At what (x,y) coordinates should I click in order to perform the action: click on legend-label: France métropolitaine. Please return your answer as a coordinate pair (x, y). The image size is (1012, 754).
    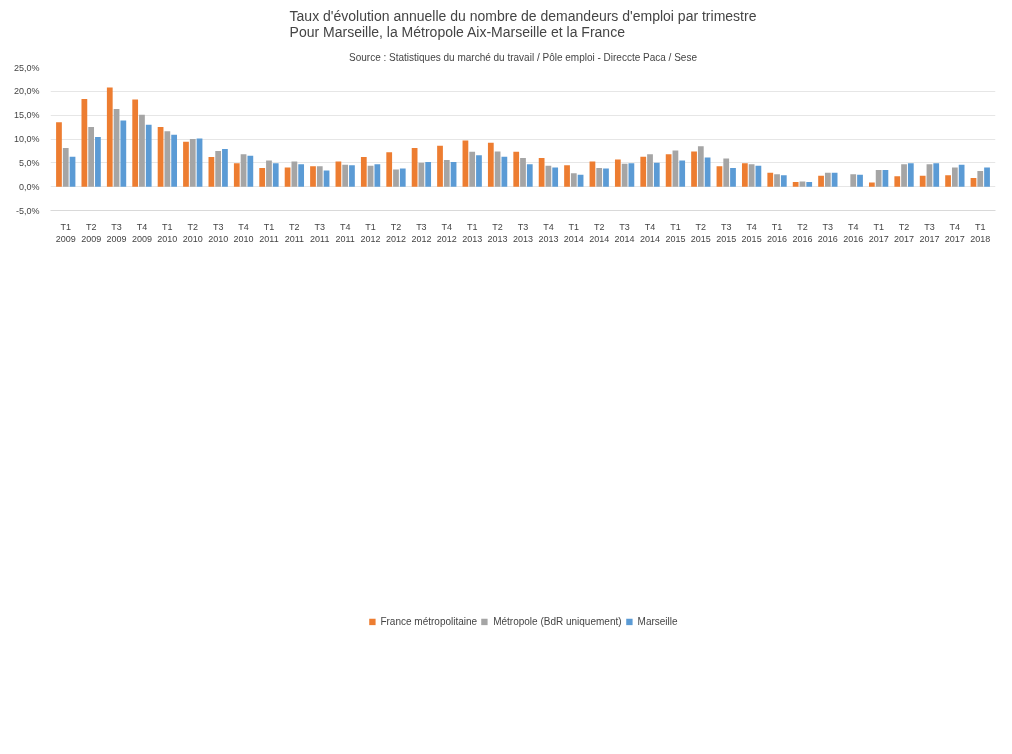
    Looking at the image, I should click on (429, 621).